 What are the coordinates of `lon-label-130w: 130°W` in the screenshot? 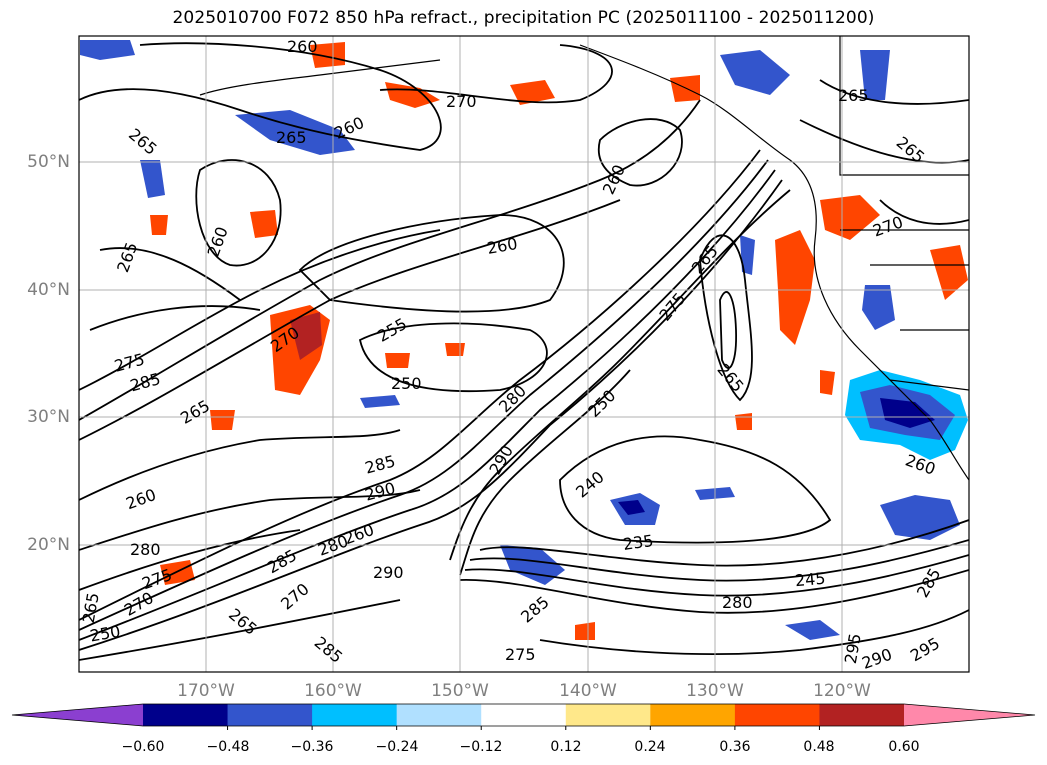 It's located at (715, 691).